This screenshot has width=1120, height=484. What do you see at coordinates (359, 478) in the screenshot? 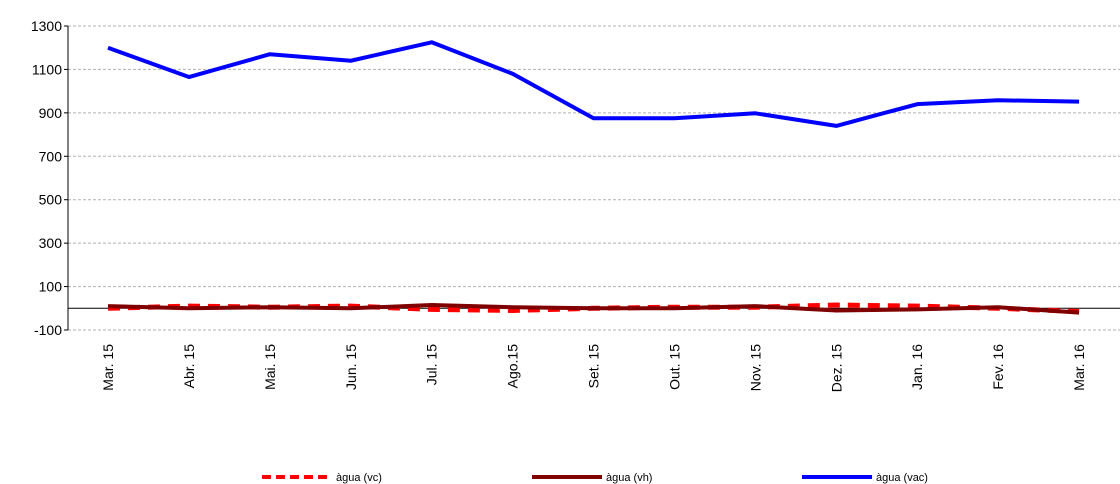
I see `legend-label: àgua (vc)` at bounding box center [359, 478].